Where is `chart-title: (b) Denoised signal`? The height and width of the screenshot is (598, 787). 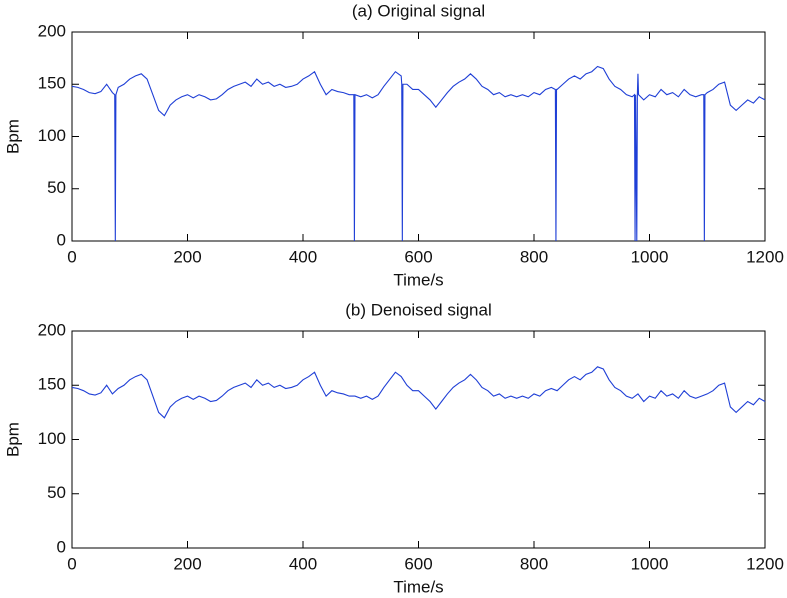
chart-title: (b) Denoised signal is located at coordinates (418, 309).